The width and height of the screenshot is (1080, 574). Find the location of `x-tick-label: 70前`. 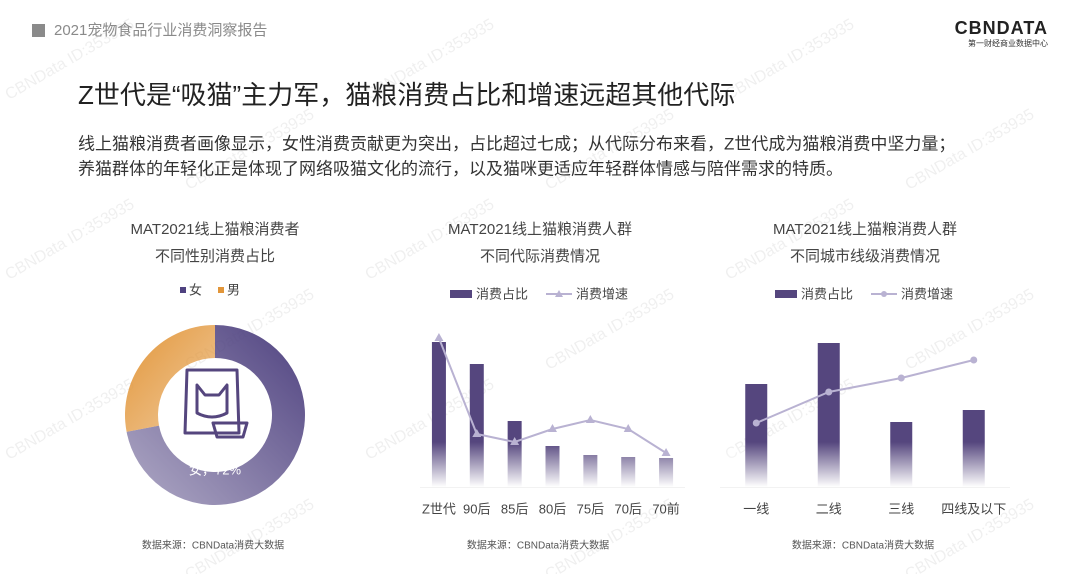

x-tick-label: 70前 is located at coordinates (665, 508).